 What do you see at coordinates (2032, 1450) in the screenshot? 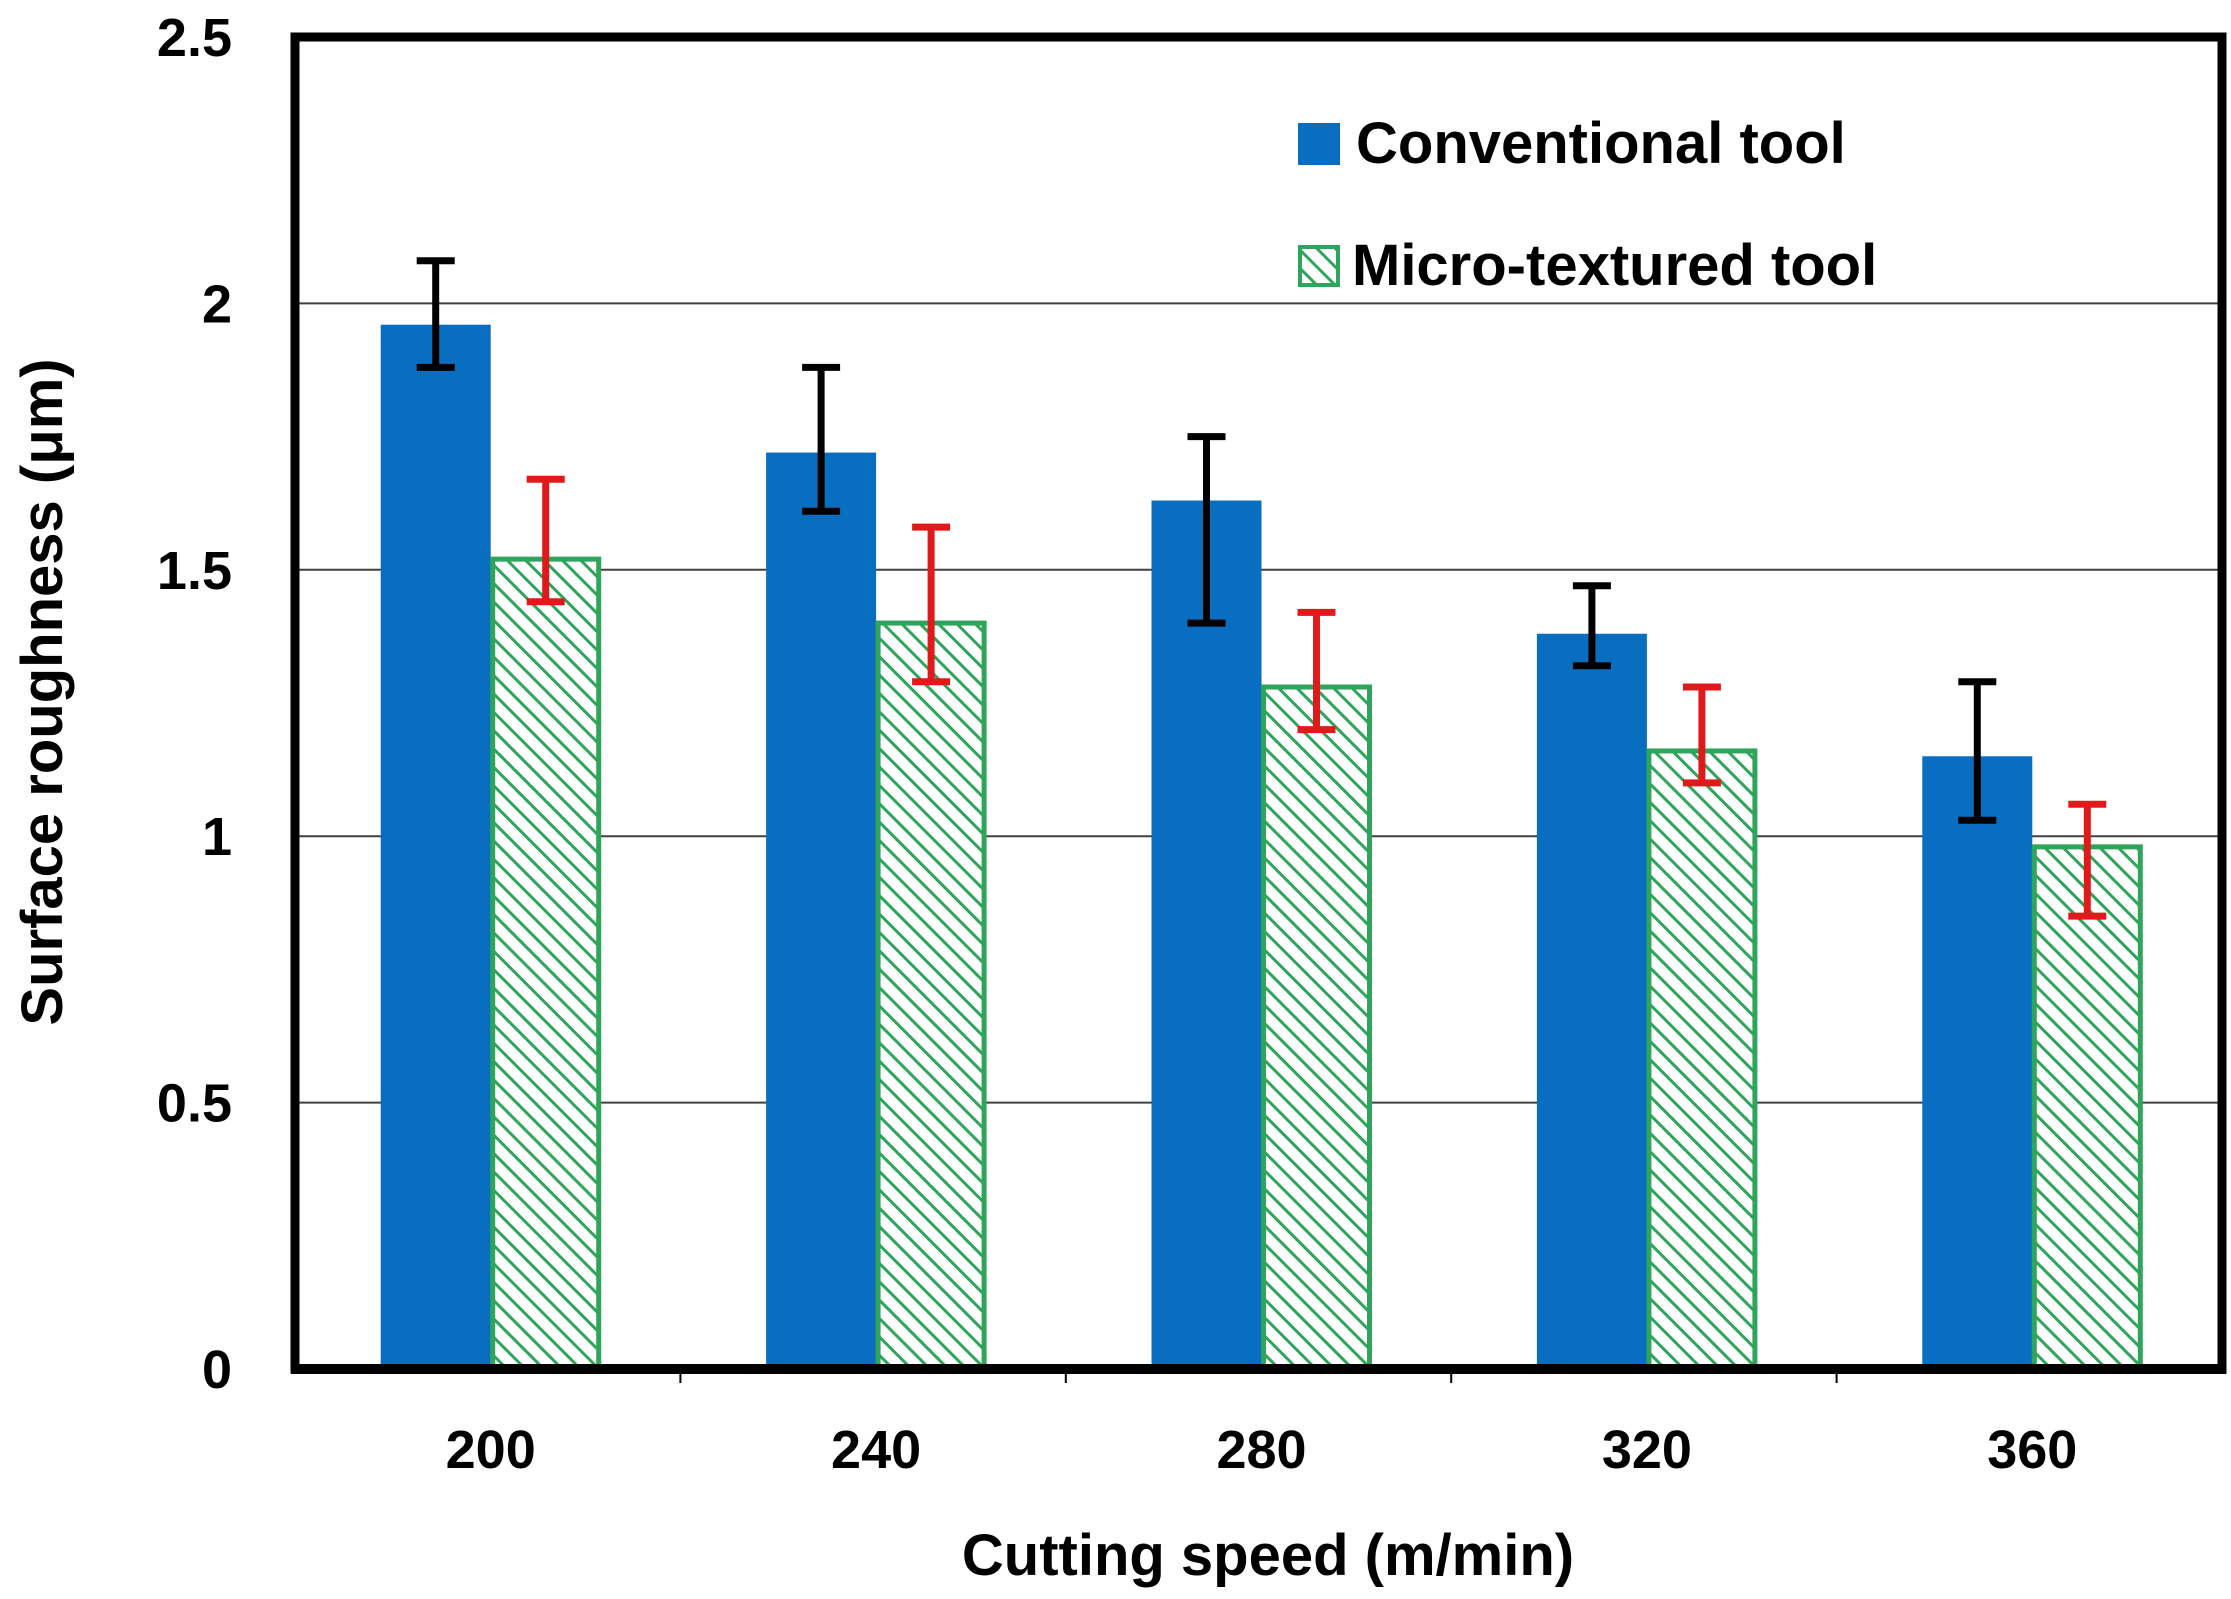
I see `x-tick-label: 360` at bounding box center [2032, 1450].